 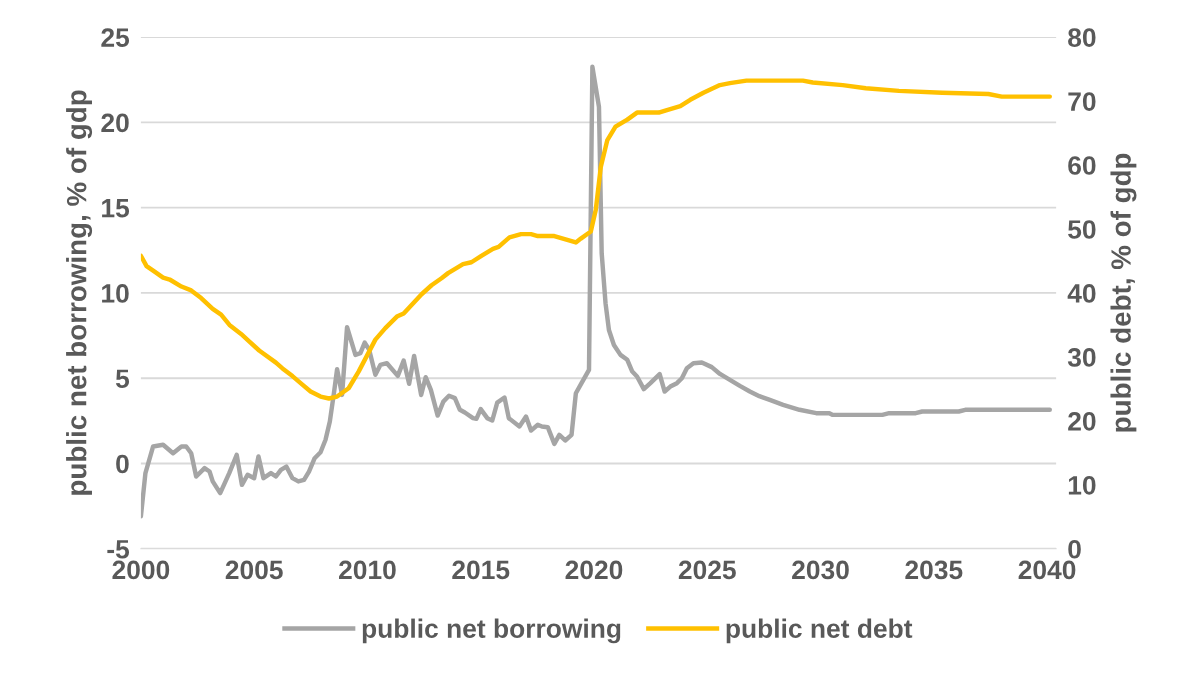 I want to click on x-tick-label: 2020, so click(x=594, y=570).